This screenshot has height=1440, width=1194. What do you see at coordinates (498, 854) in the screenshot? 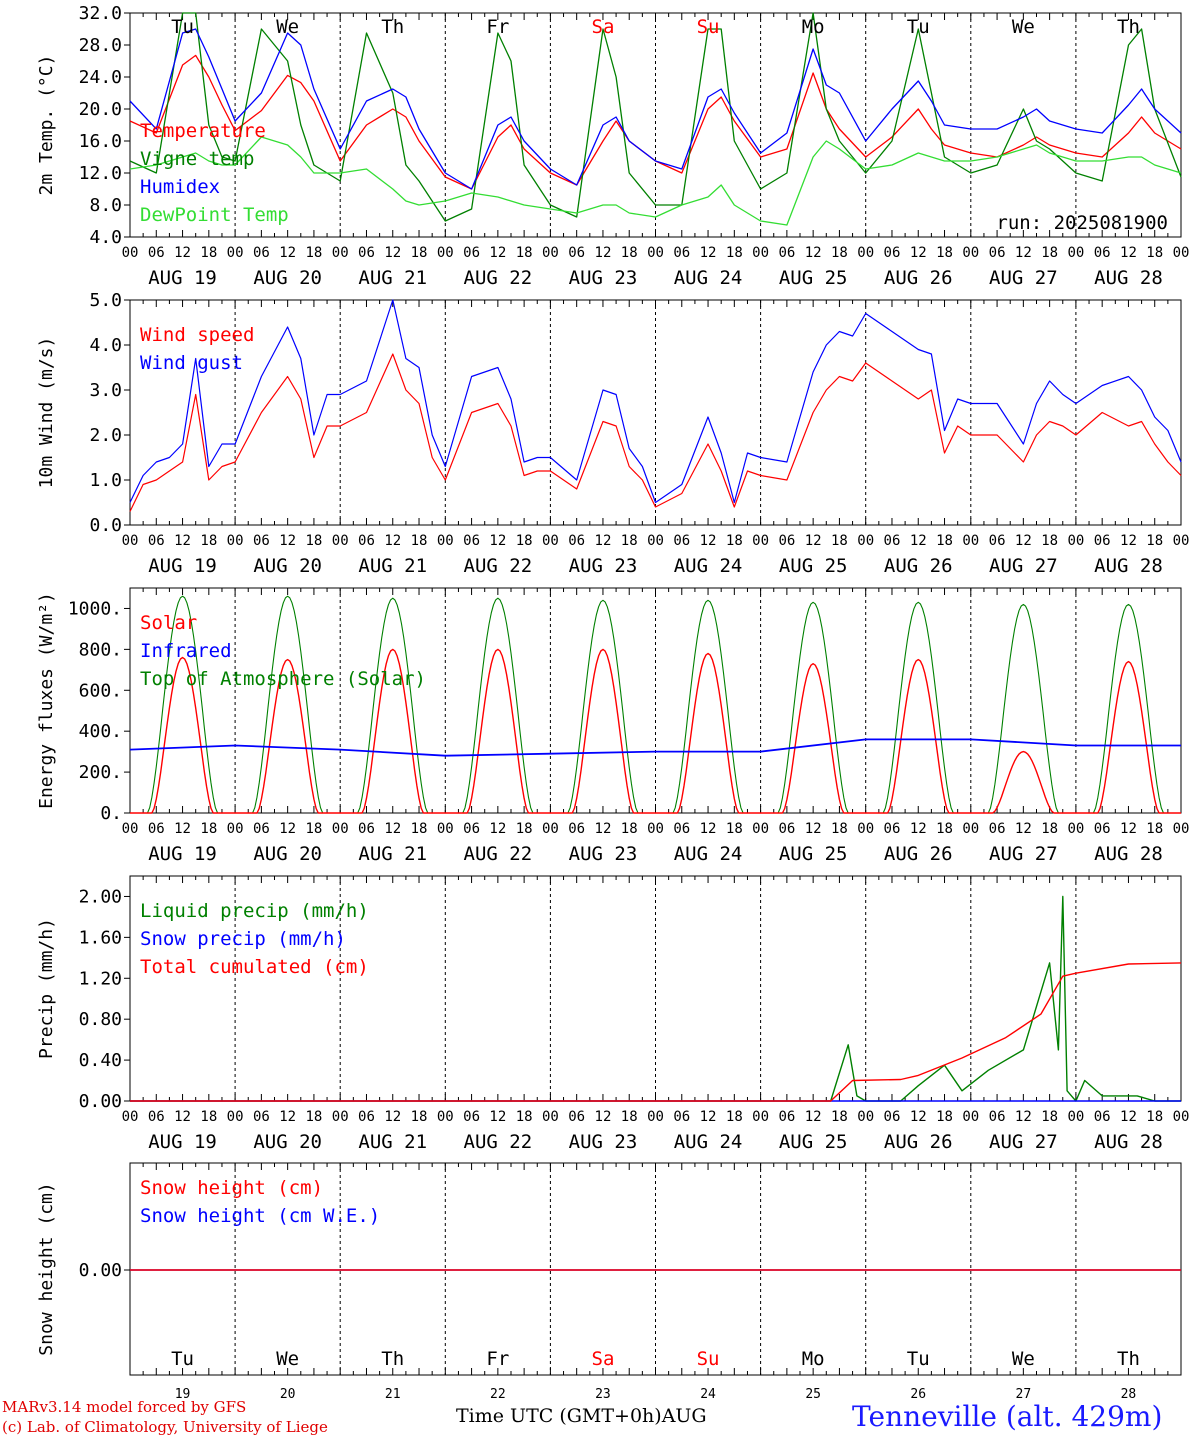
I see `date-label: AUG 22` at bounding box center [498, 854].